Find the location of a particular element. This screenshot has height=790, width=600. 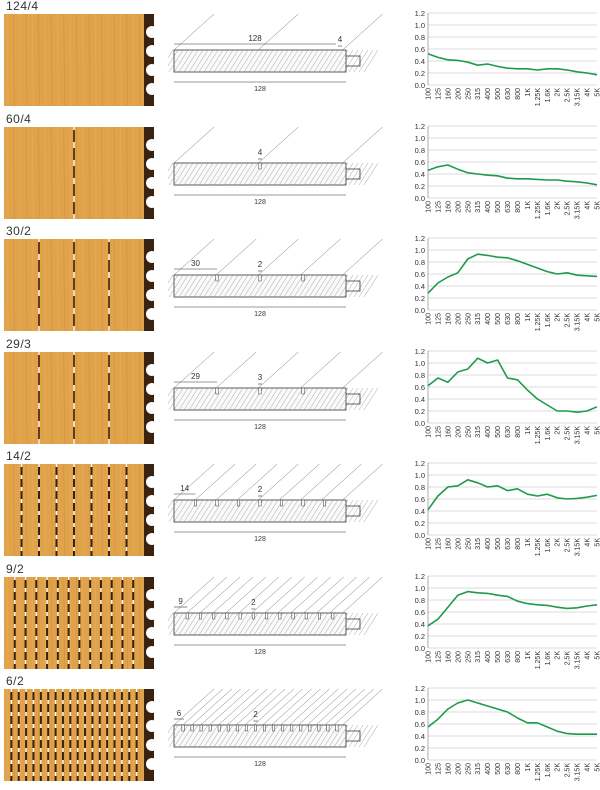

board-tongue is located at coordinates (353, 624).